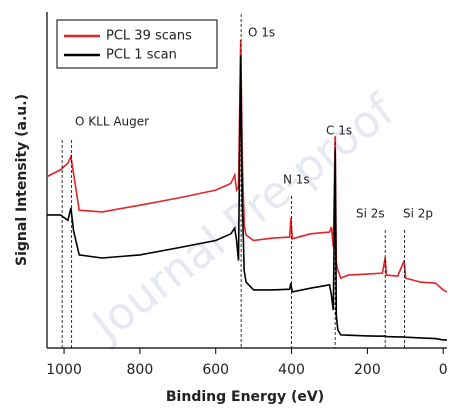 Image resolution: width=457 pixels, height=416 pixels. I want to click on annotation-label: Si 2s, so click(370, 214).